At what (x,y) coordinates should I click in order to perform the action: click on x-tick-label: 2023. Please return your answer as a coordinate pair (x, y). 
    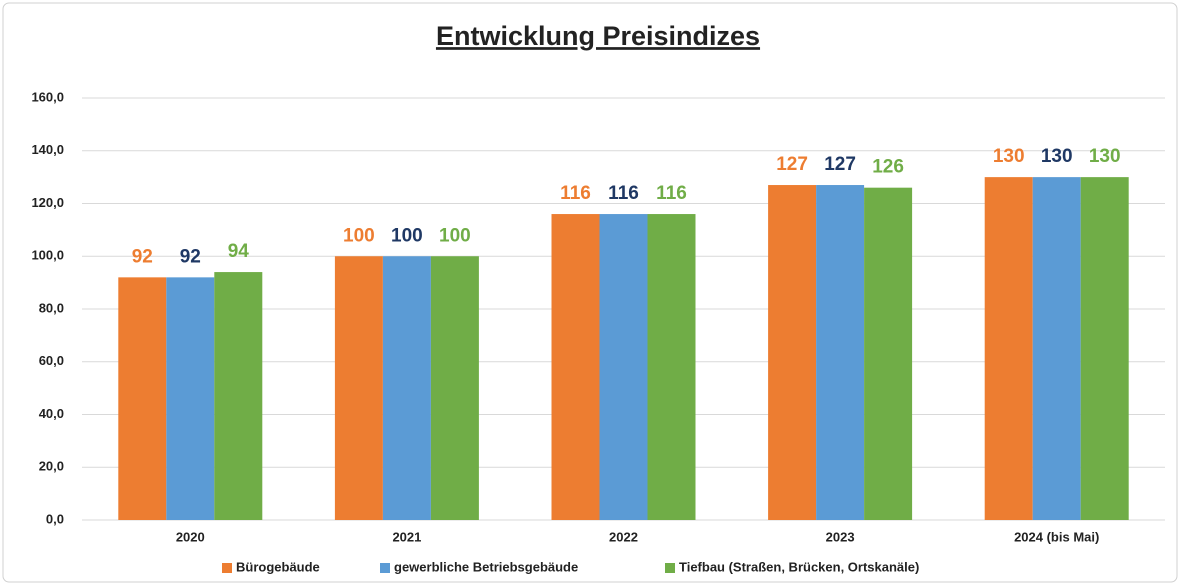
    Looking at the image, I should click on (840, 536).